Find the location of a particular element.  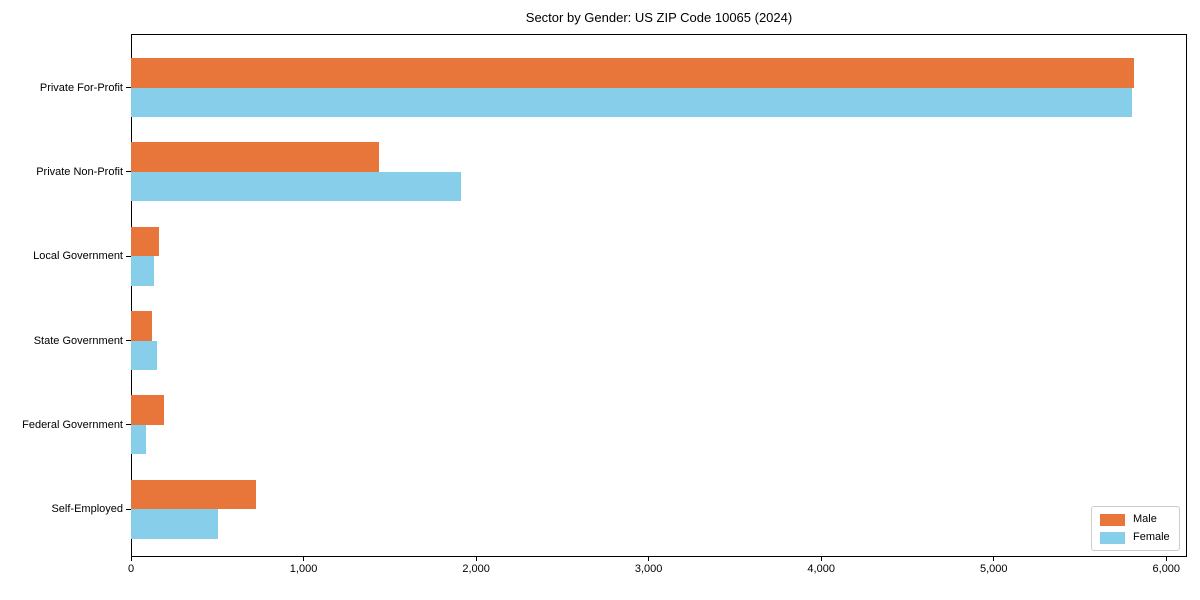

bar-female-self-employed is located at coordinates (175, 524).